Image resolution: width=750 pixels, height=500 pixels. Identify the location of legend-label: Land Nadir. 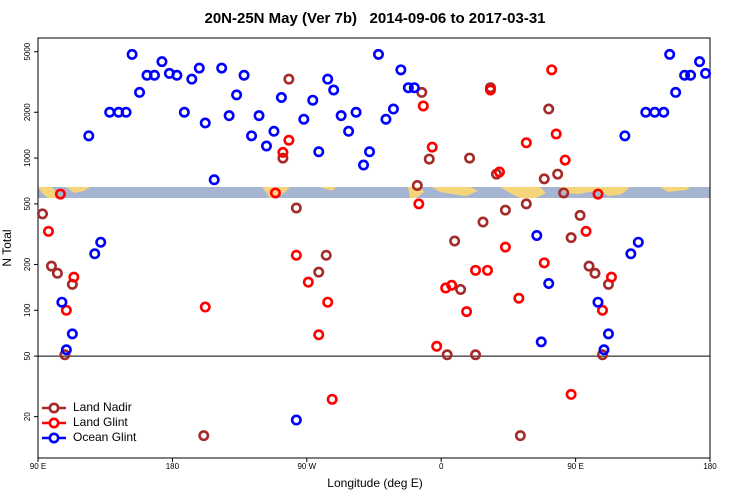
(102, 407).